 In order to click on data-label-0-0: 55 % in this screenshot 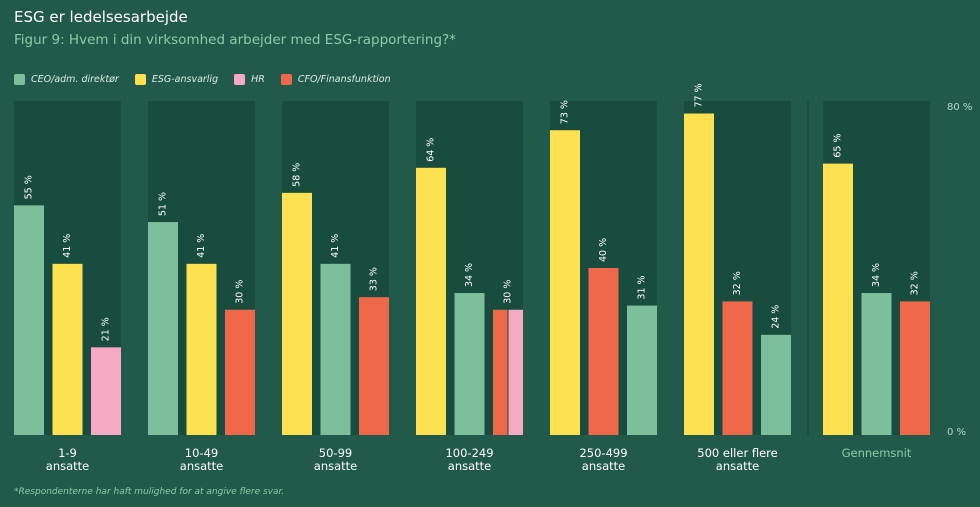, I will do `click(29, 187)`.